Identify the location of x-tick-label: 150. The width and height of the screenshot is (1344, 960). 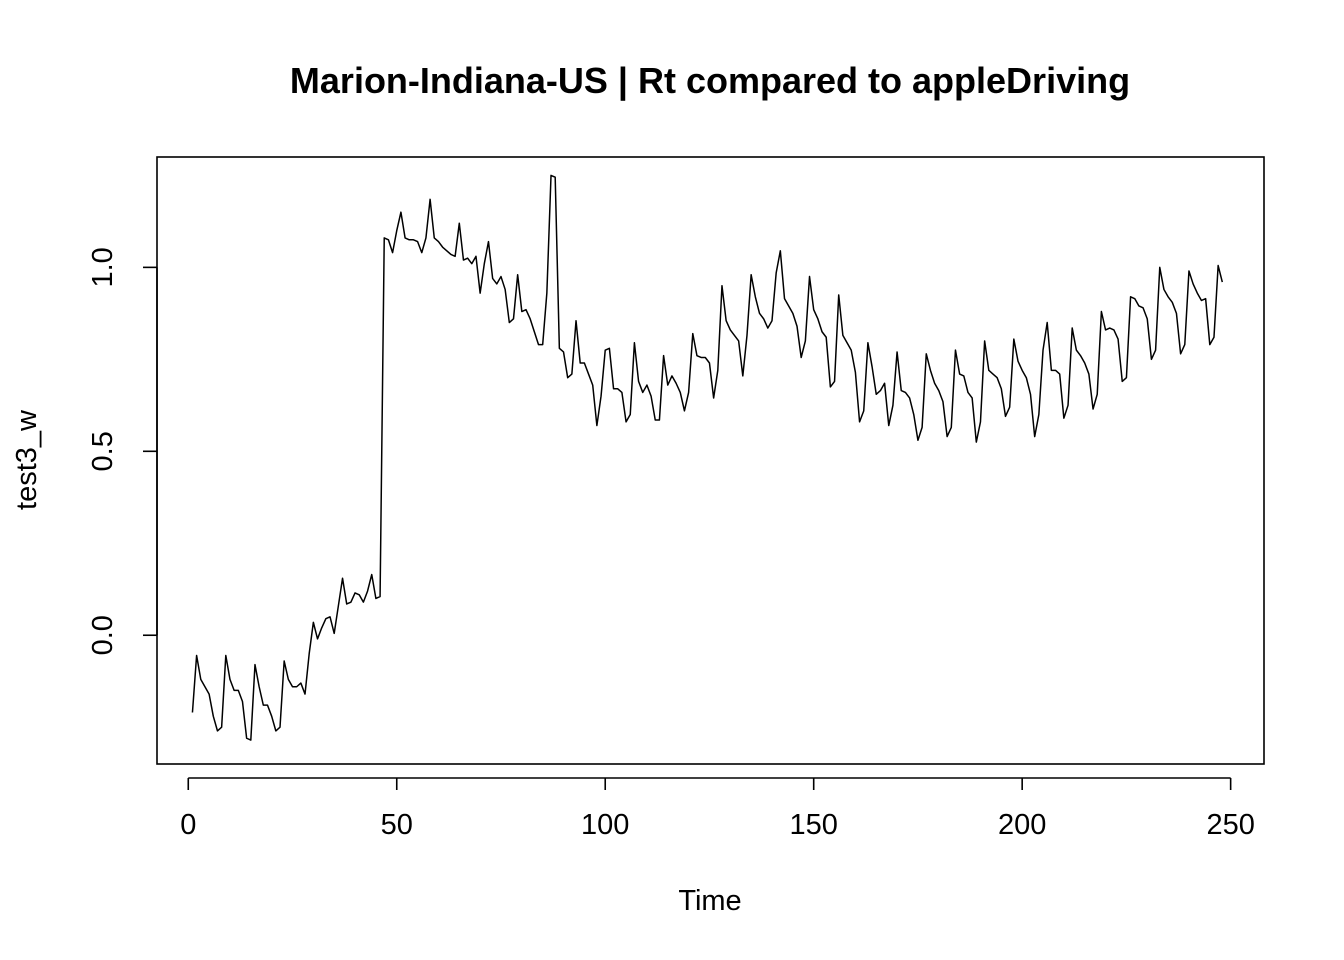
(813, 825).